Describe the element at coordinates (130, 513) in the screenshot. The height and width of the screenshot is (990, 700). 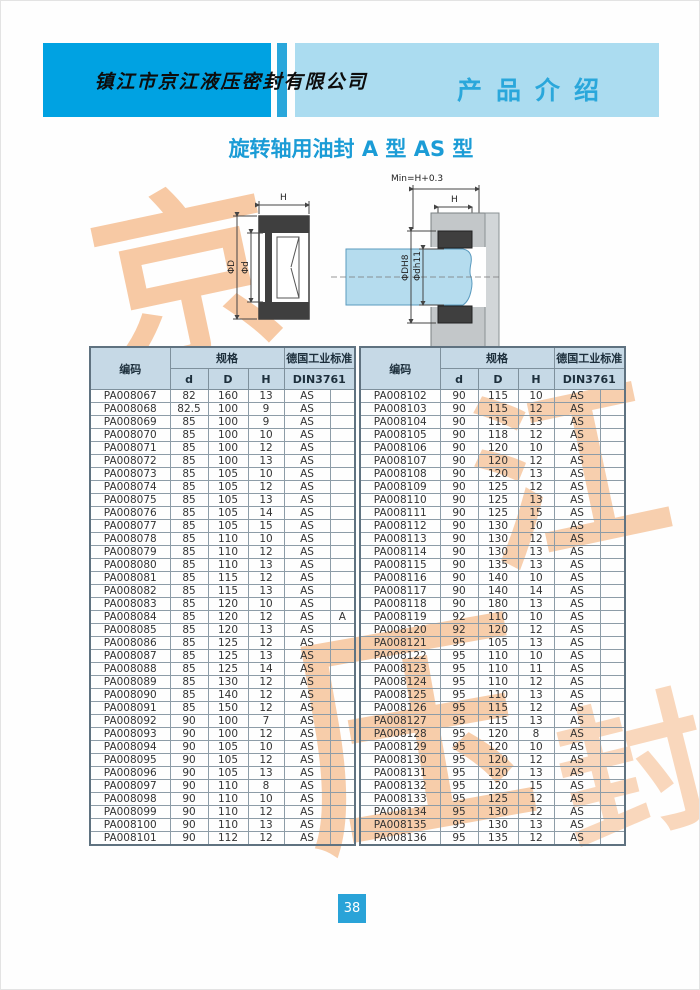
I see `table-cell: PA008076` at that location.